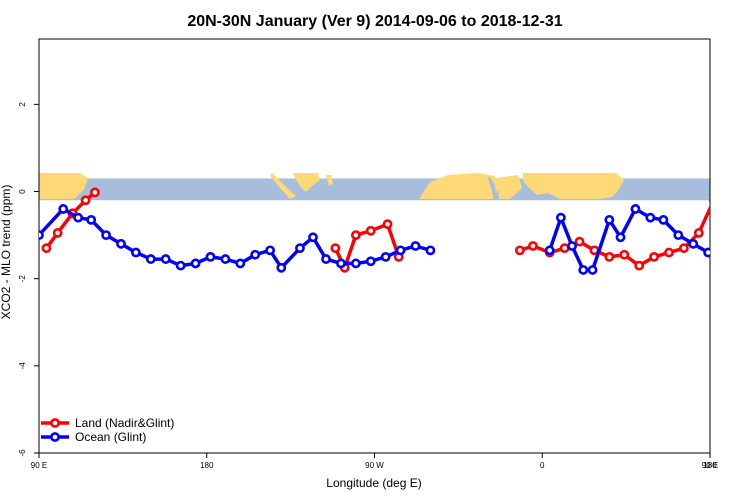 The height and width of the screenshot is (500, 750). I want to click on y-tick-label: 0, so click(22, 191).